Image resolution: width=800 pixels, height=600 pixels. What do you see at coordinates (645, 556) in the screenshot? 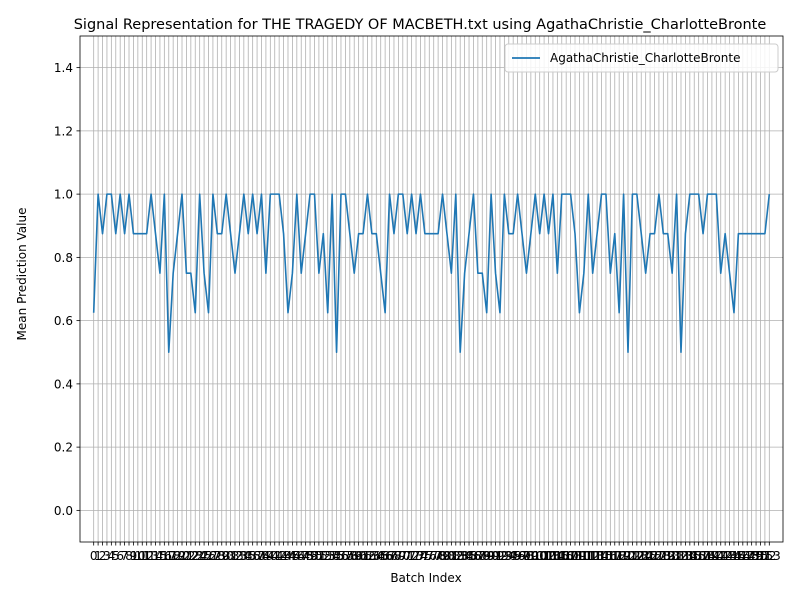
I see `x-tick-label: 125` at bounding box center [645, 556].